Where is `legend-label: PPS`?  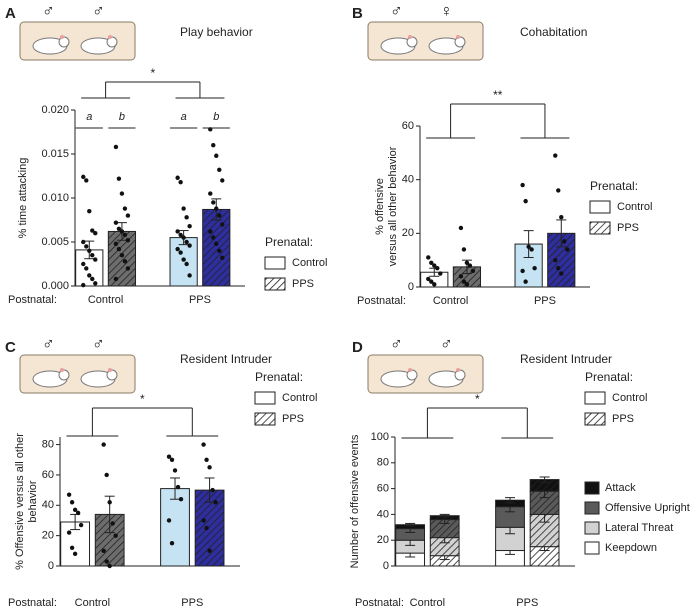
legend-label: PPS is located at coordinates (303, 284).